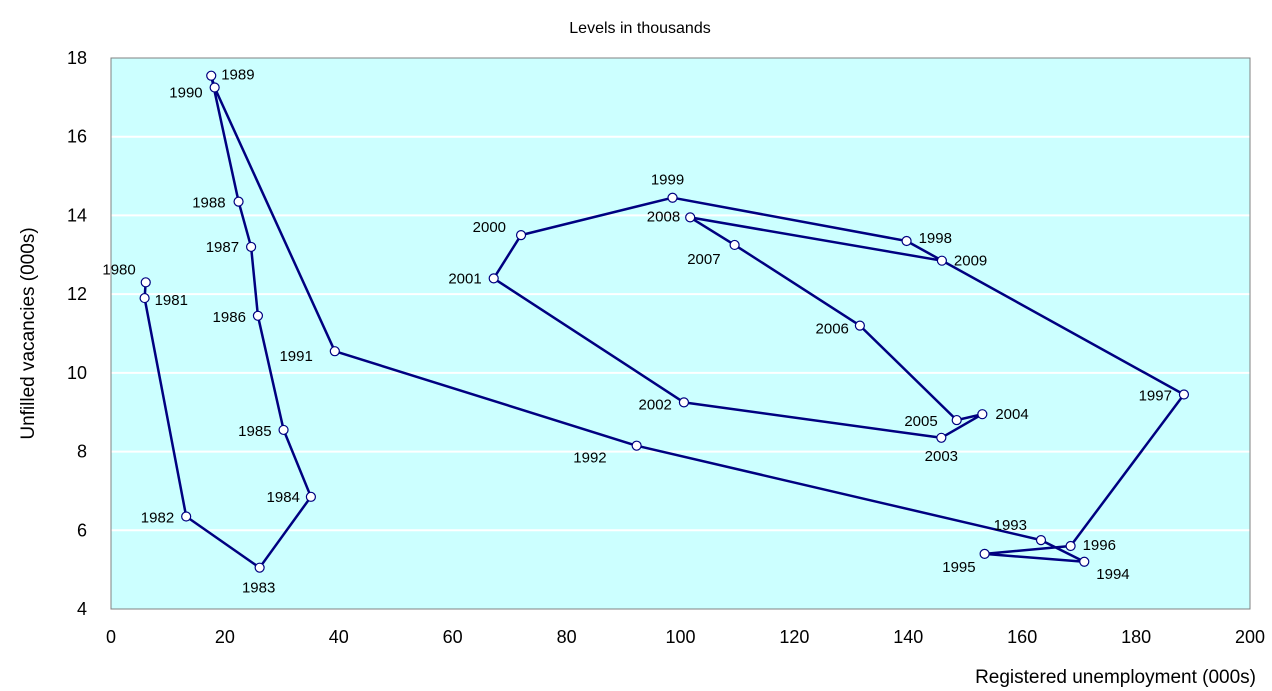 The height and width of the screenshot is (691, 1272). What do you see at coordinates (144, 298) in the screenshot?
I see `data-point-1981` at bounding box center [144, 298].